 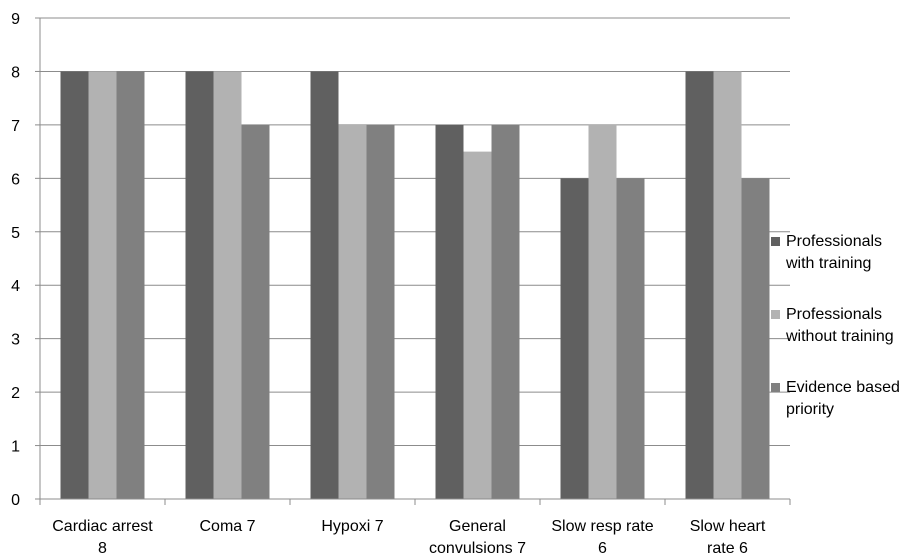 I want to click on legend-label: Professionals without training, so click(x=839, y=325).